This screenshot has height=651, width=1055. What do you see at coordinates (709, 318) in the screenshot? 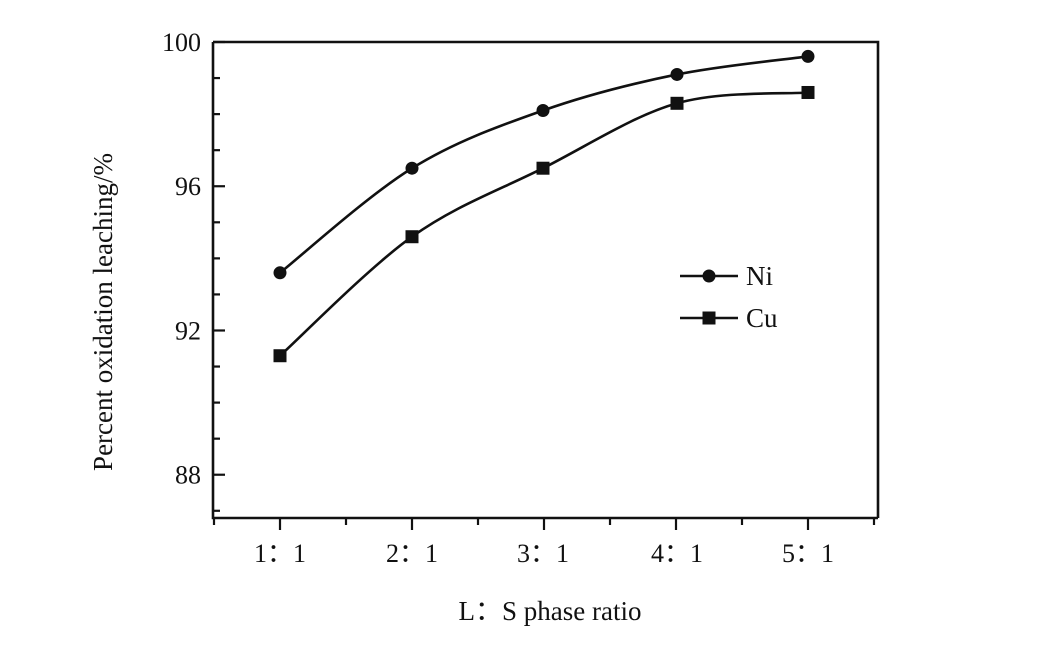
I see `legend-marker-cu` at bounding box center [709, 318].